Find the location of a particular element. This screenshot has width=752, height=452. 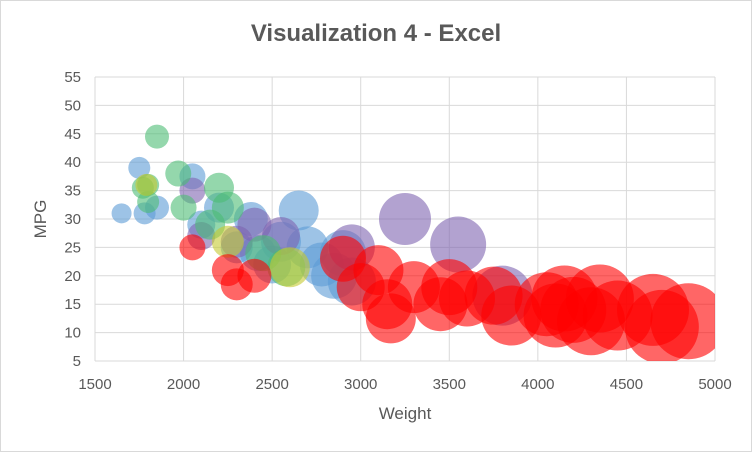

x-tick-label: 2000 is located at coordinates (183, 384).